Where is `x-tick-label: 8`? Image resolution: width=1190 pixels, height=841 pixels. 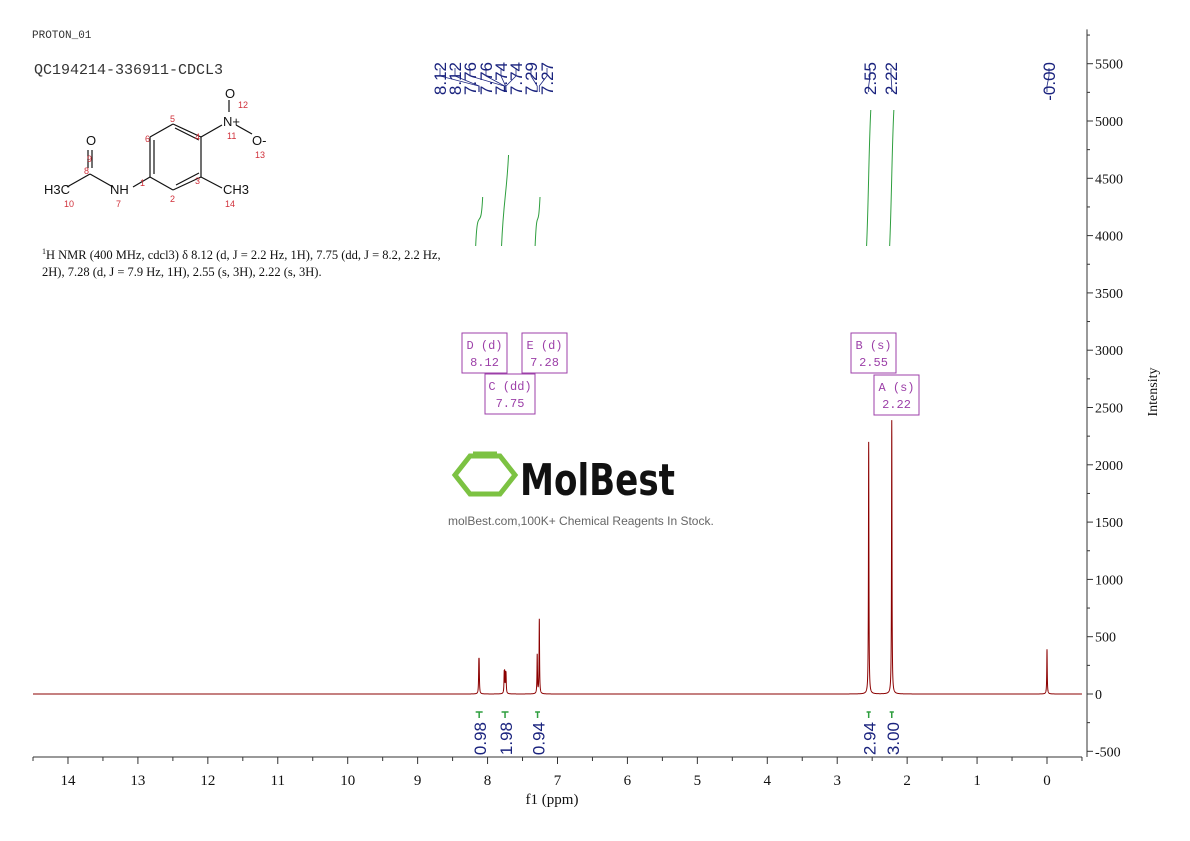 x-tick-label: 8 is located at coordinates (488, 781).